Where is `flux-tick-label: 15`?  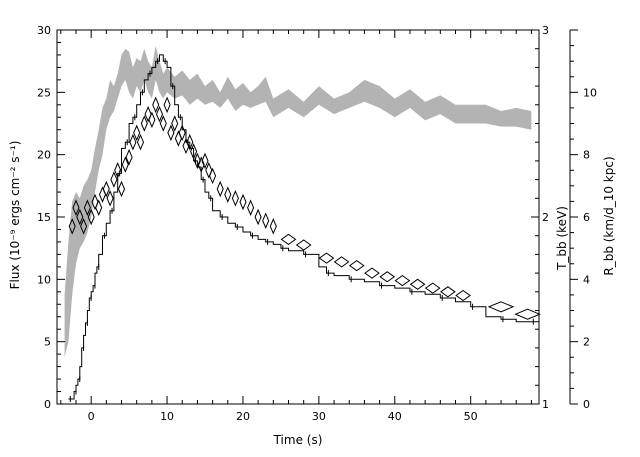 flux-tick-label: 15 is located at coordinates (44, 217).